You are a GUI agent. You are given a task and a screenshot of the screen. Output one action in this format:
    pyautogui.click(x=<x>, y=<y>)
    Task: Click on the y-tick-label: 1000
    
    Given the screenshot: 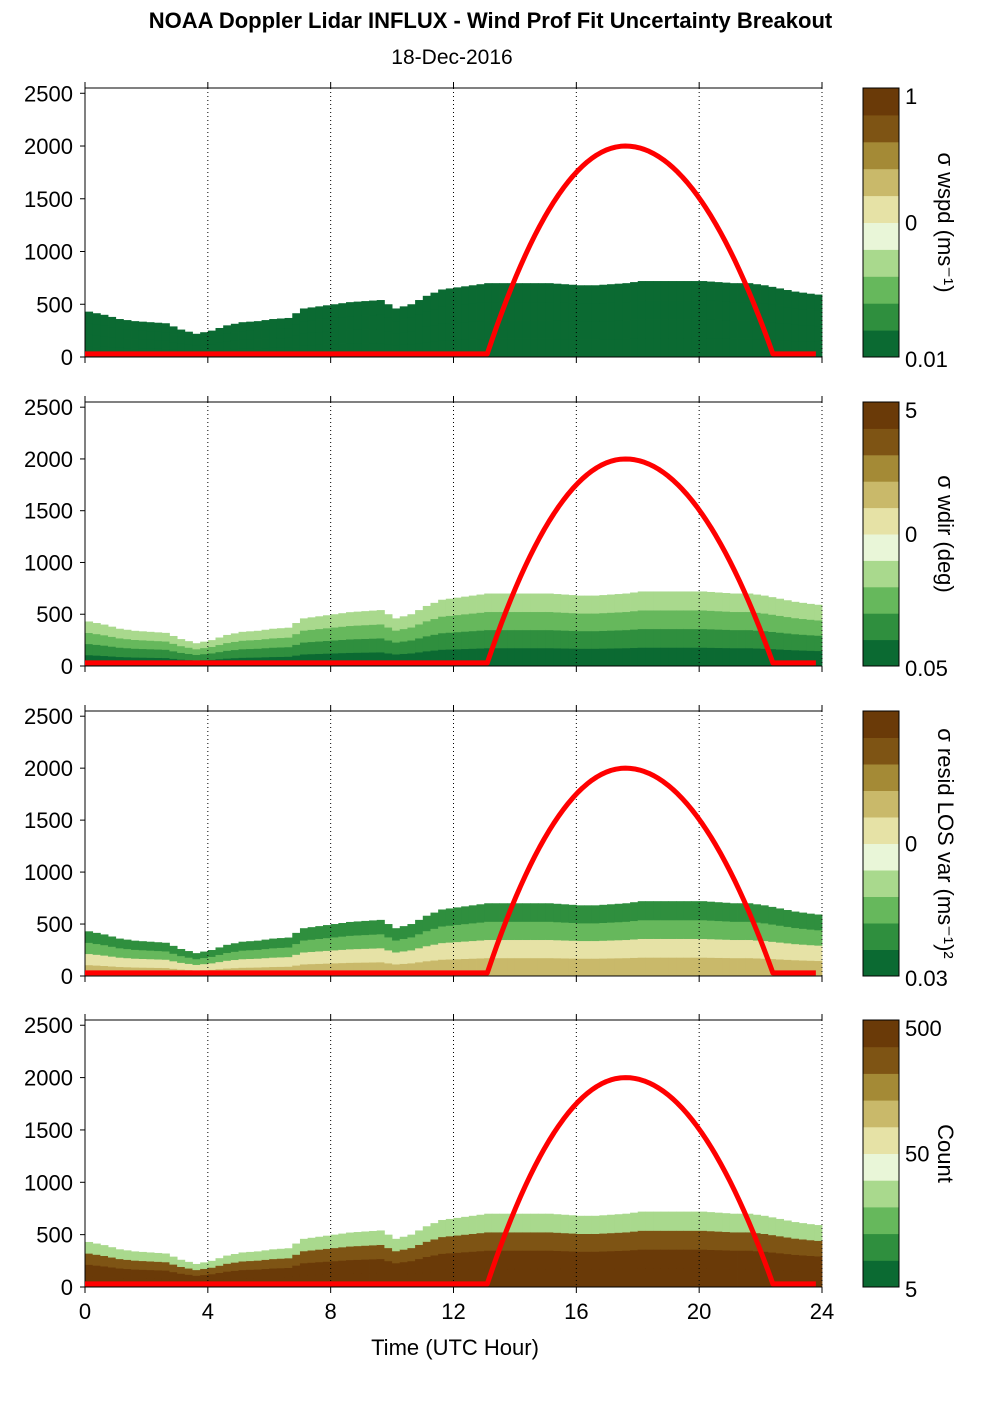 What is the action you would take?
    pyautogui.click(x=48, y=1182)
    